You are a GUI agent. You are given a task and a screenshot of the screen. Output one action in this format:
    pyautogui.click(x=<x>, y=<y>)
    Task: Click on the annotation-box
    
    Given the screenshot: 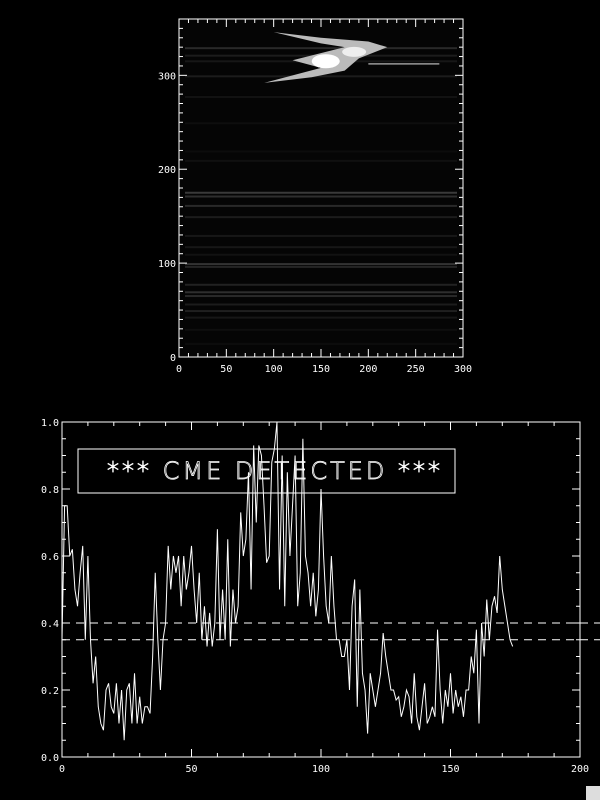 What is the action you would take?
    pyautogui.click(x=266, y=471)
    